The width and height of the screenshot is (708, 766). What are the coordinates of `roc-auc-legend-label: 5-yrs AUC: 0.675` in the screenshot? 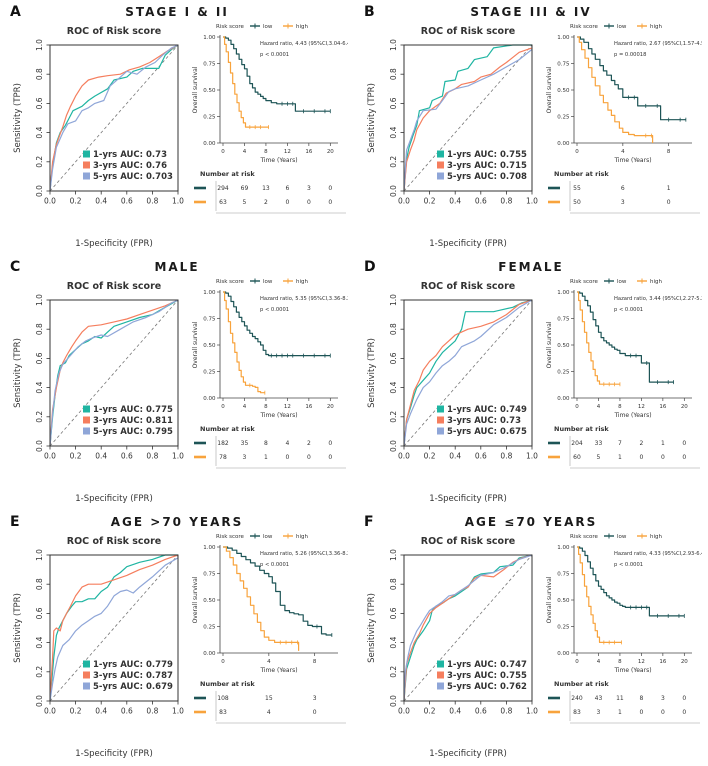 It's located at (487, 432).